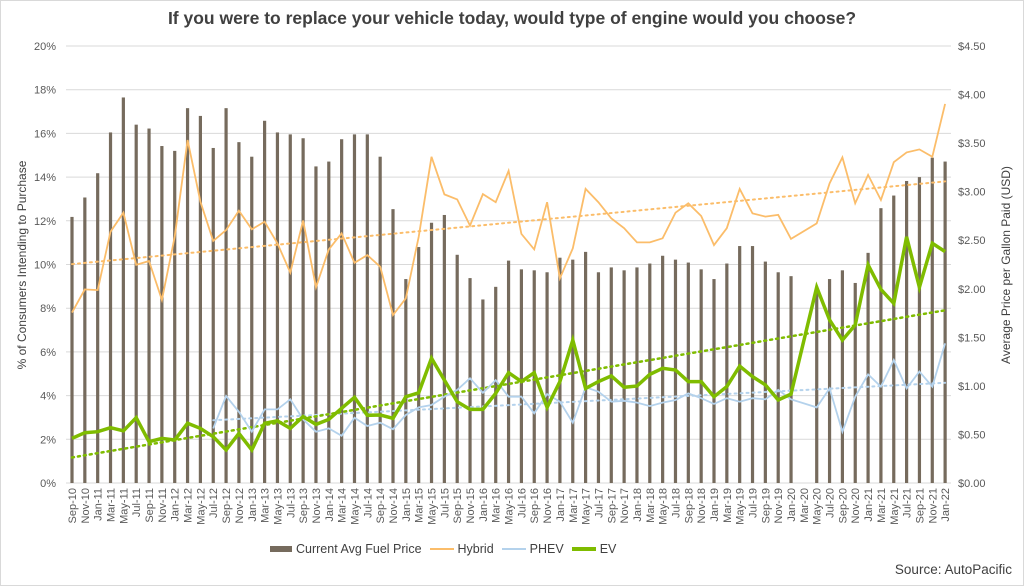  I want to click on x-tick: May-13, so click(278, 506).